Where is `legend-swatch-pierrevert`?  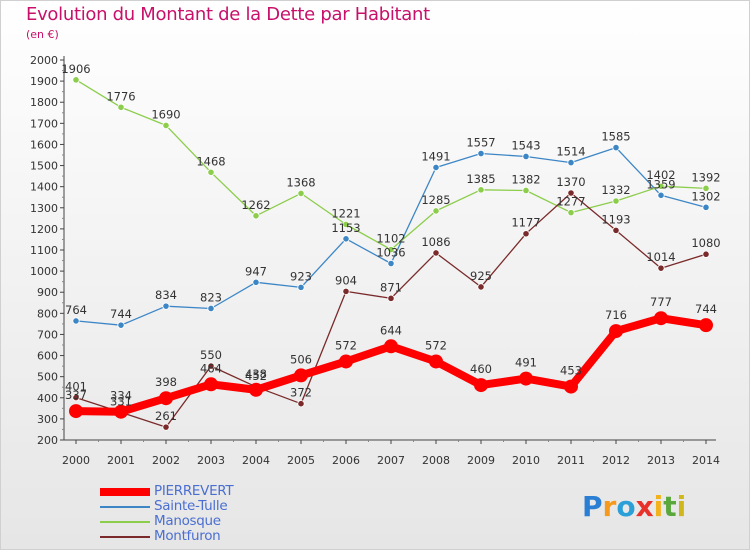
legend-swatch-pierrevert is located at coordinates (125, 491).